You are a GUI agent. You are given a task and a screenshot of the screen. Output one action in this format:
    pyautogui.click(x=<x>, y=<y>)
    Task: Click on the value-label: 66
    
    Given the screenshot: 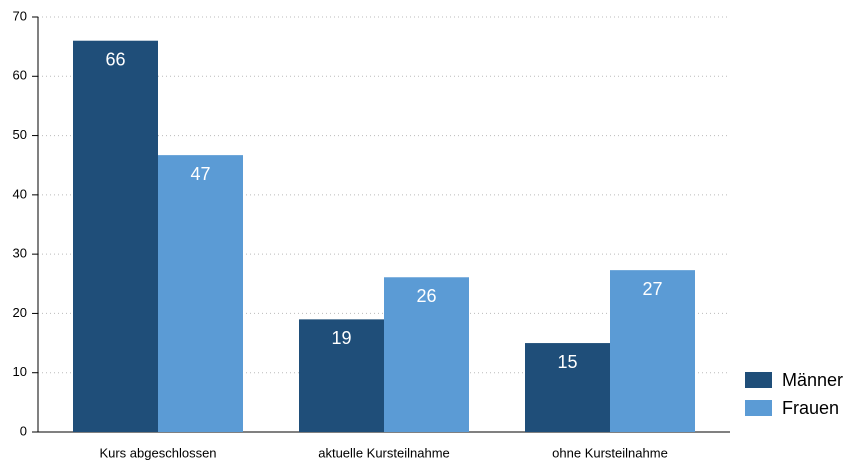 What is the action you would take?
    pyautogui.click(x=115, y=59)
    